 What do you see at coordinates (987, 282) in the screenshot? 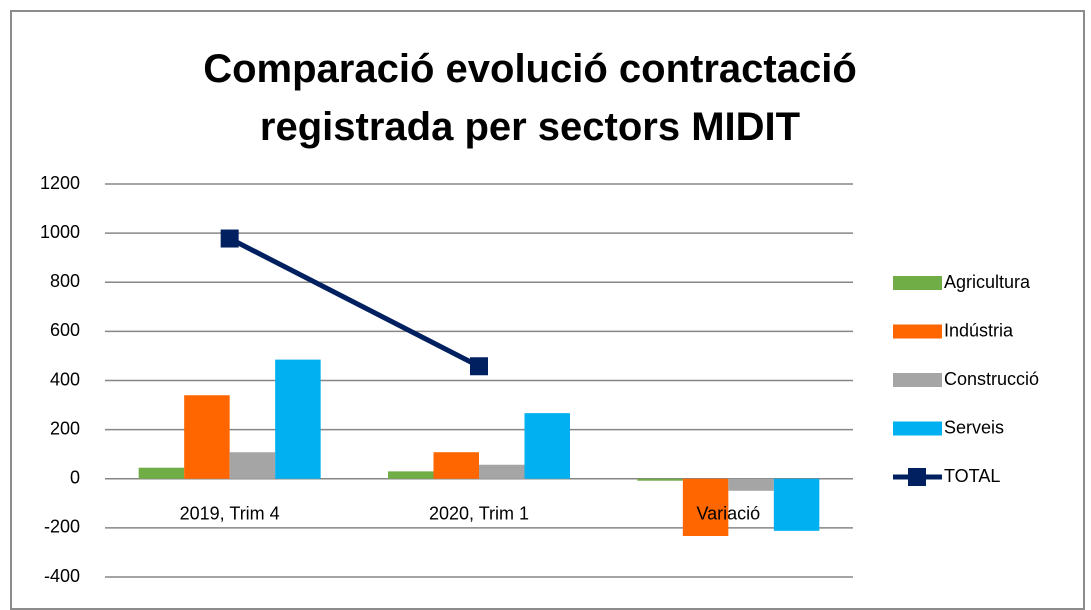
I see `legend-label: Agricultura` at bounding box center [987, 282].